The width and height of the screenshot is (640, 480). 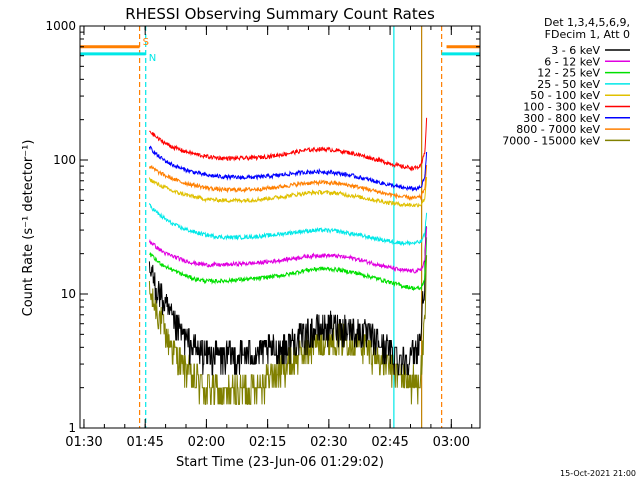 I want to click on legend-entry-label: 7000 - 15000 keV, so click(x=551, y=140).